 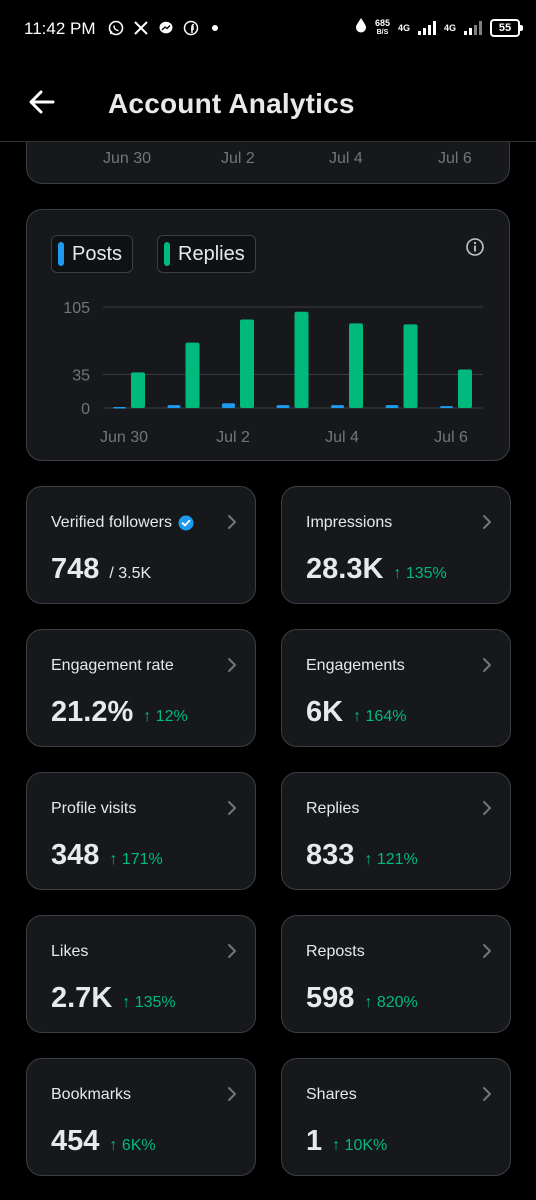 I want to click on metric-value-row: 6K ↑ 164%, so click(x=356, y=712).